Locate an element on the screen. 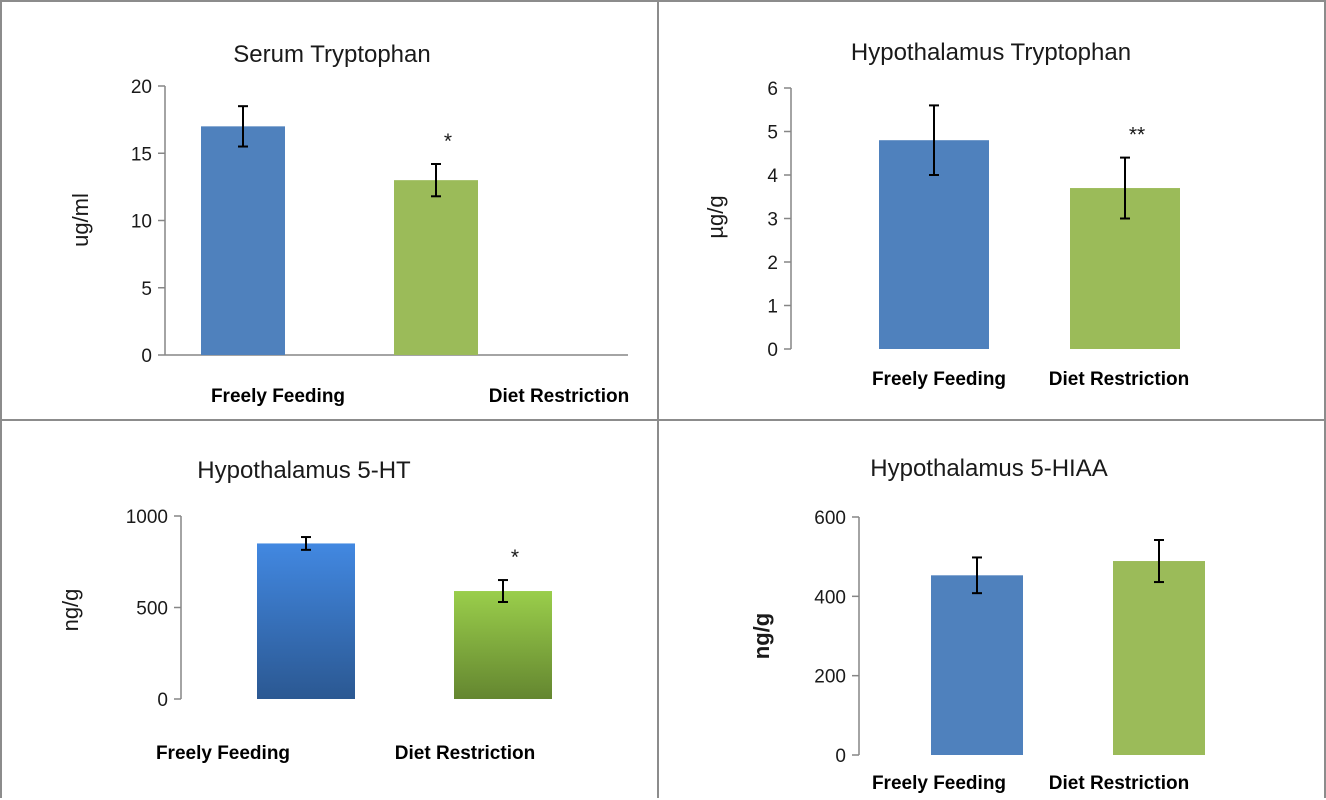  y-tick-label: 20 is located at coordinates (141, 87).